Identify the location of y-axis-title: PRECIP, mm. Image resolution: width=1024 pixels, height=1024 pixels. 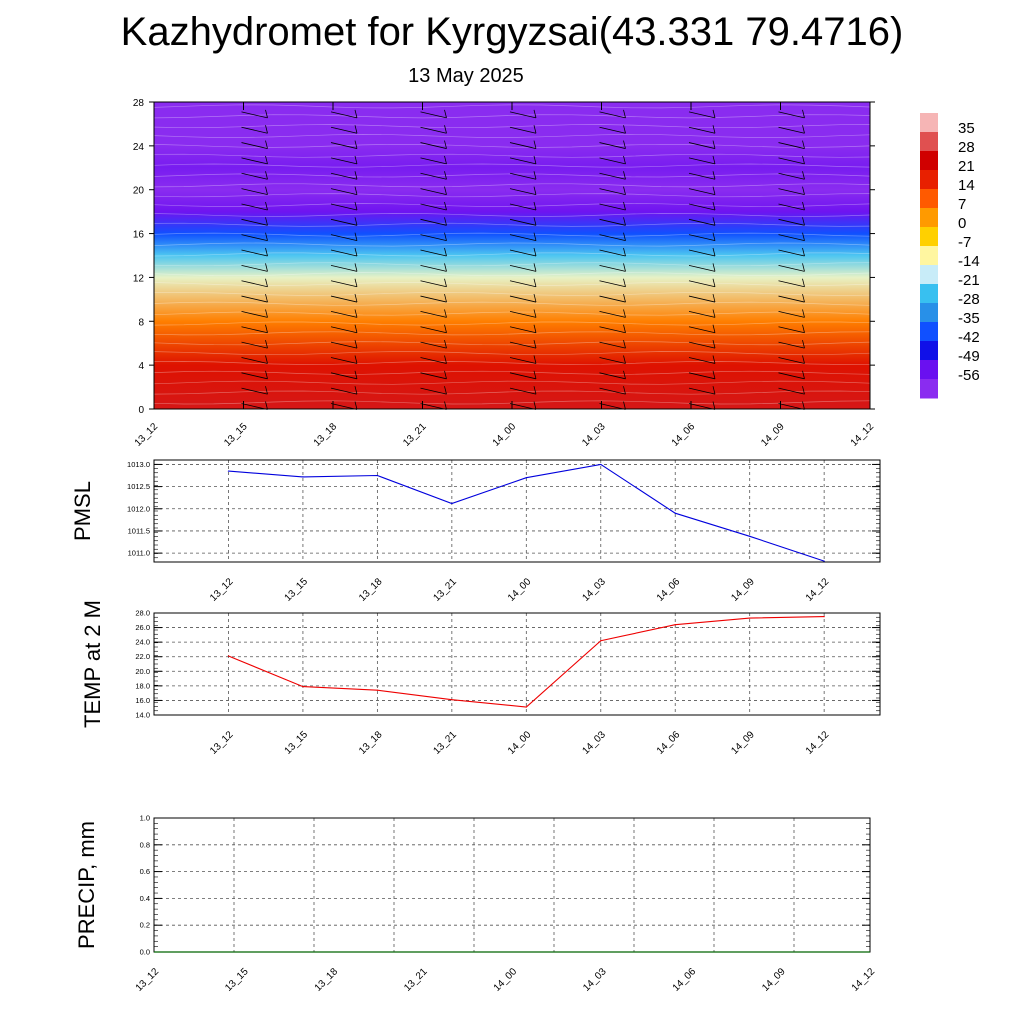
(86, 885).